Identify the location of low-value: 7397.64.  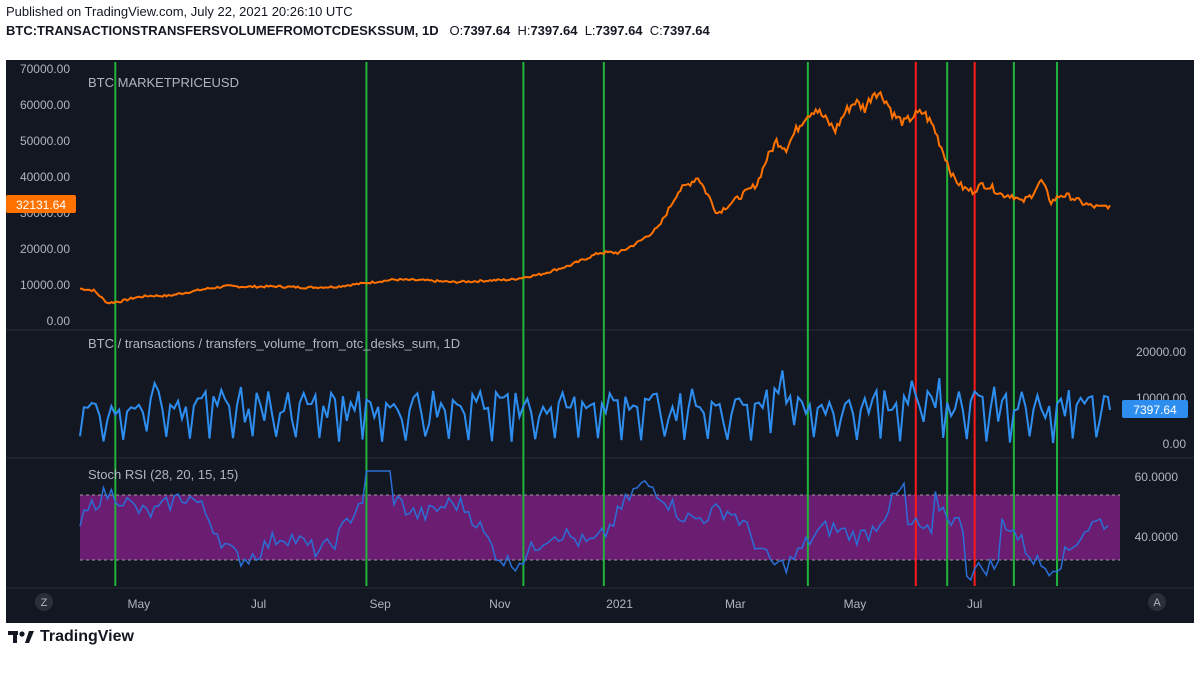
(619, 30).